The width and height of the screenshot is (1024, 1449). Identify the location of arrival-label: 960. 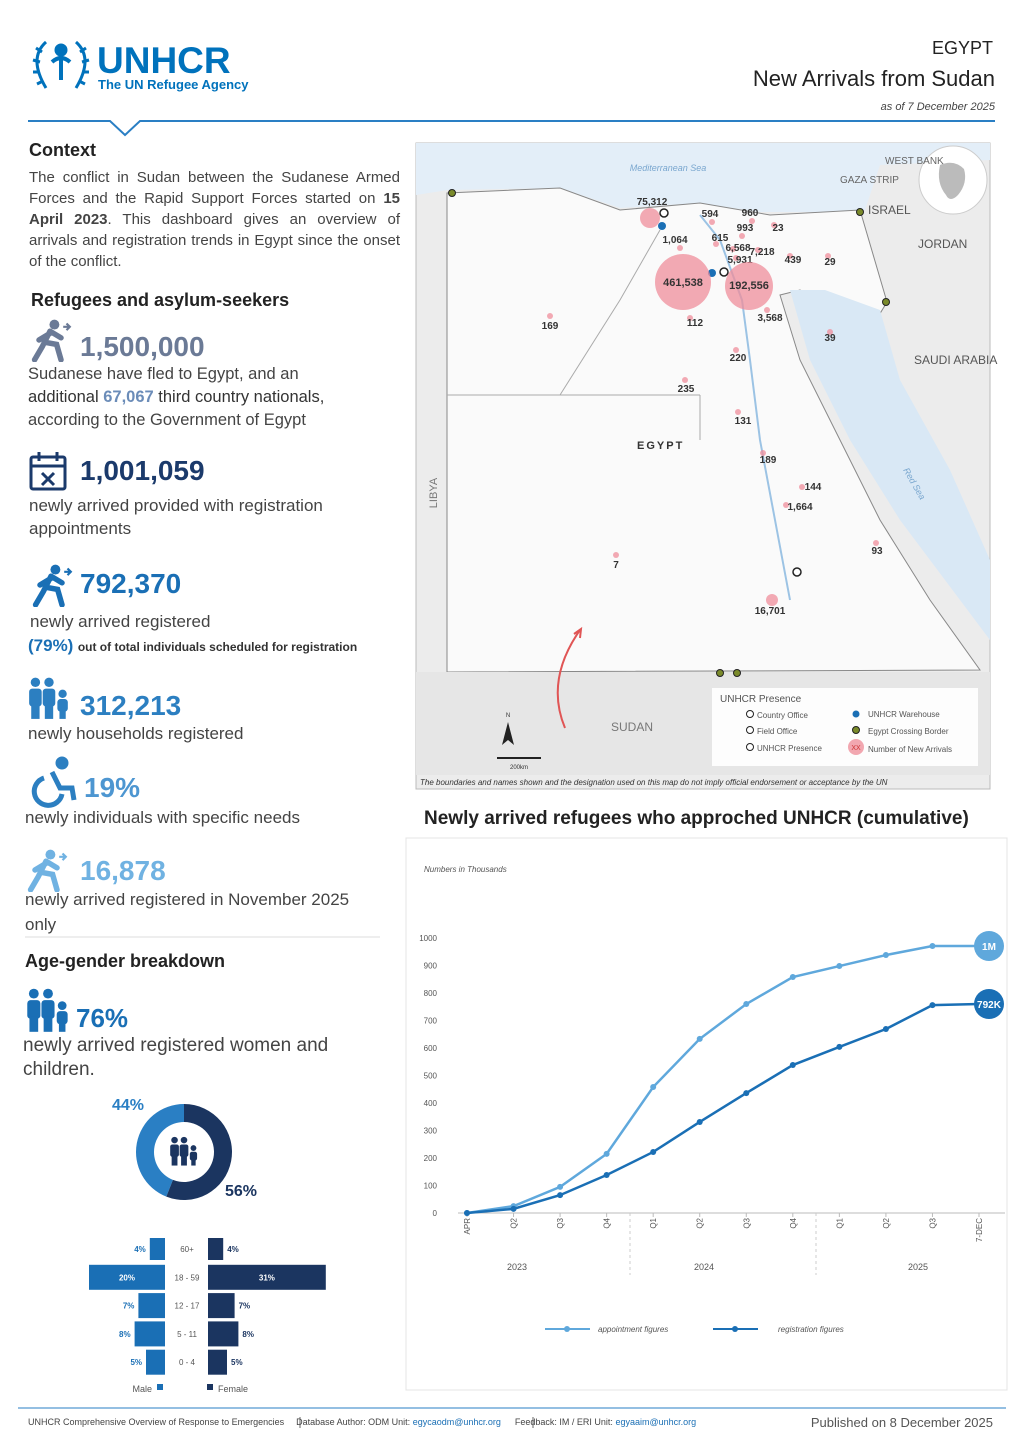
(750, 213).